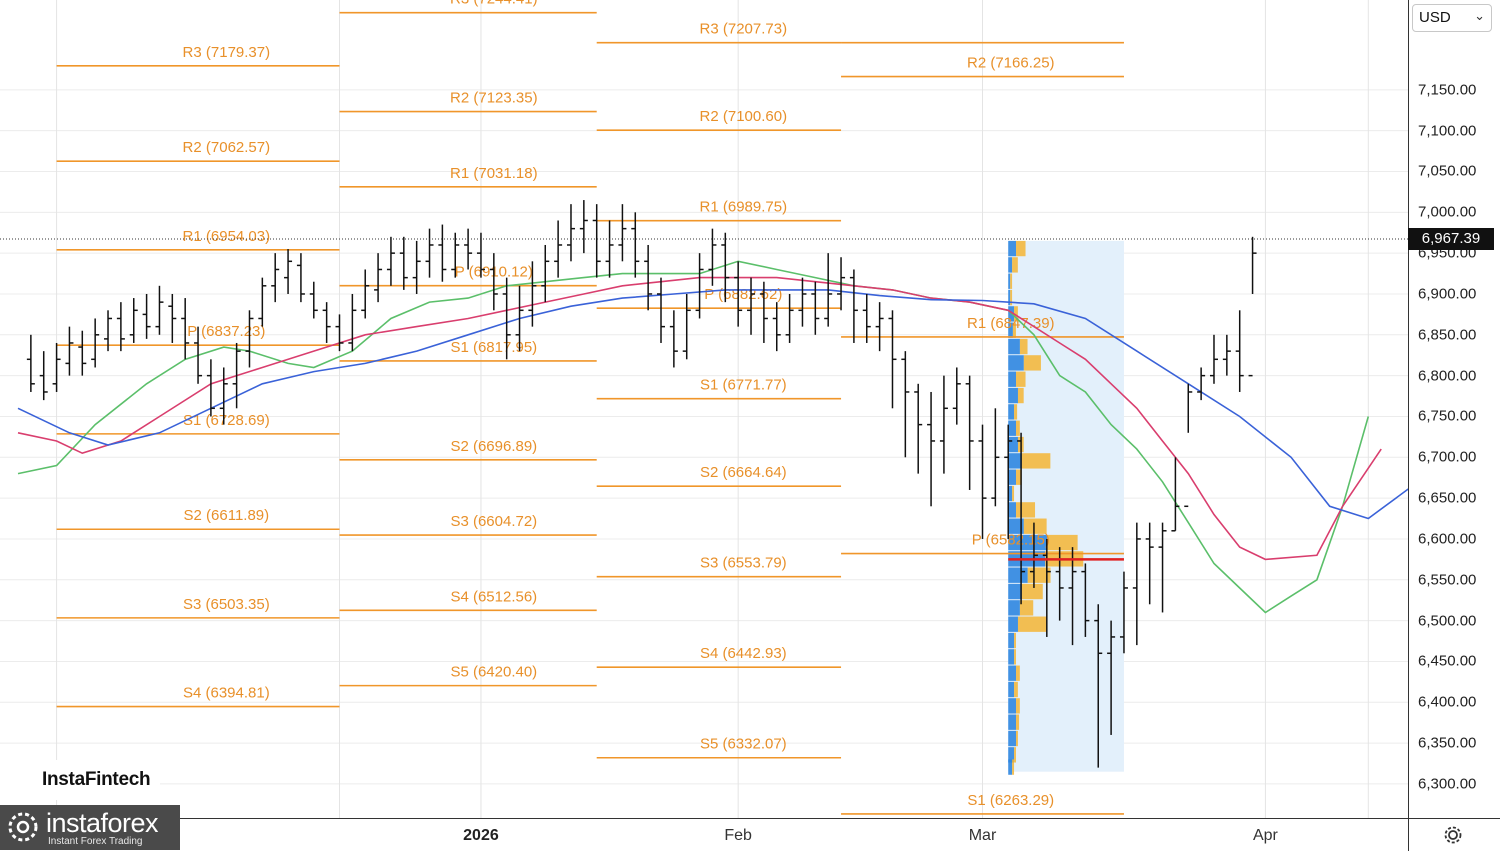  I want to click on pivot-label-s1: S1 (6263.29), so click(1010, 800).